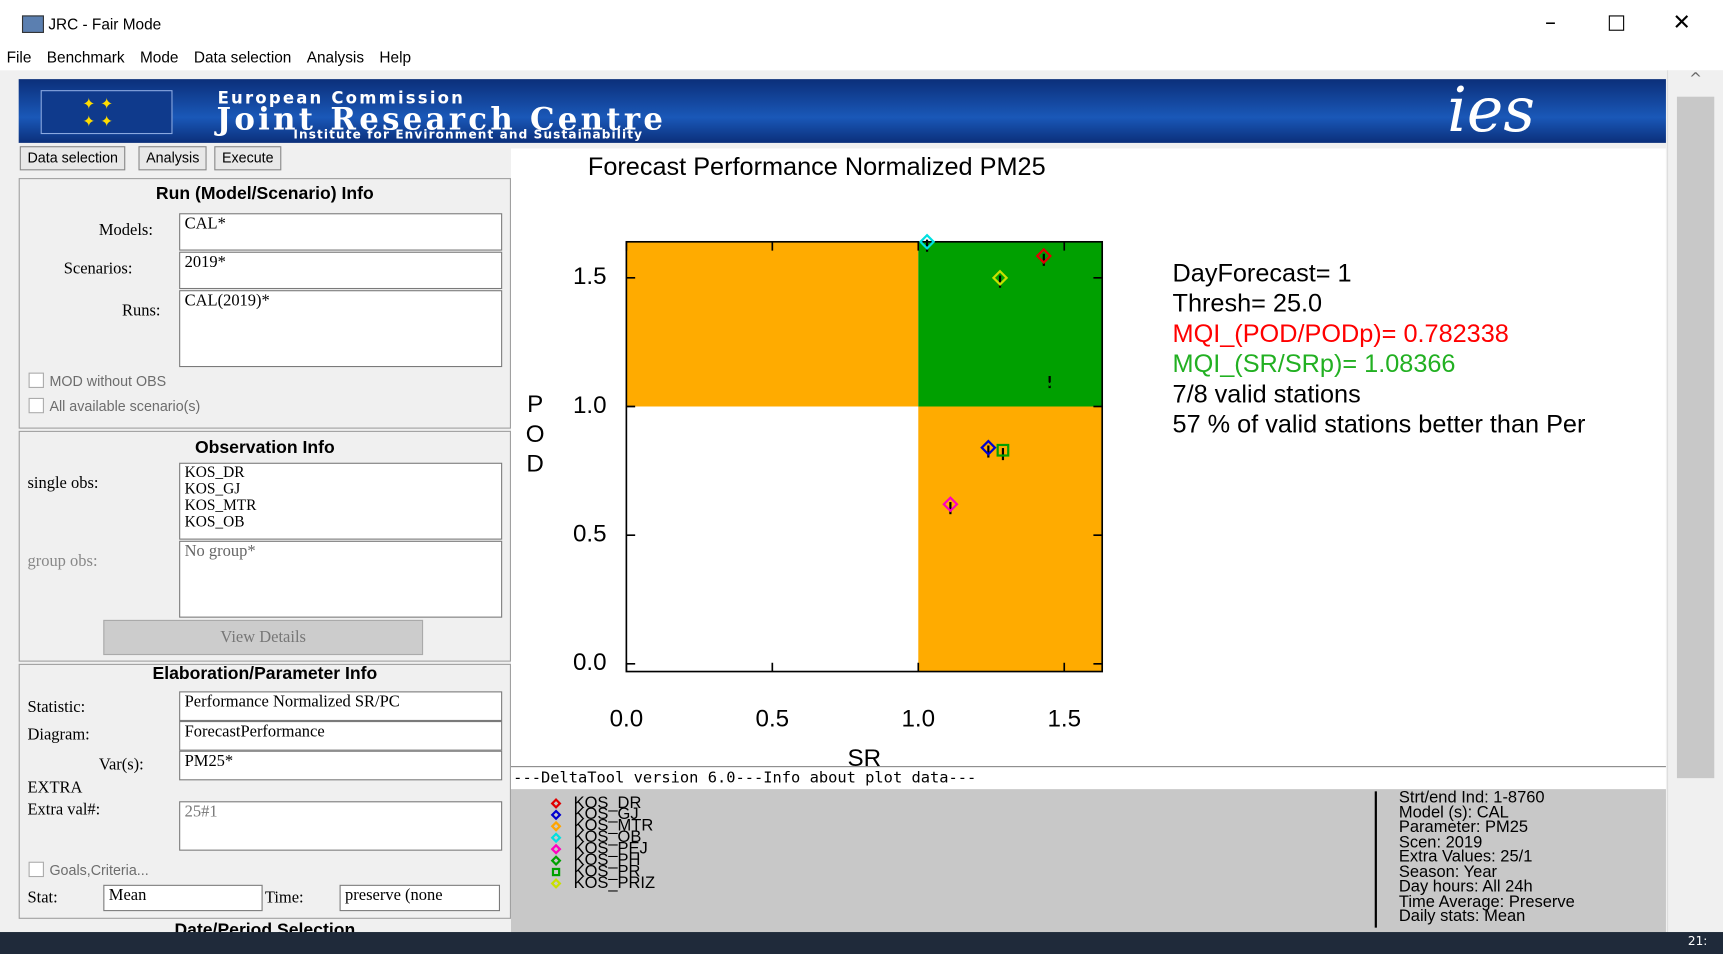 The height and width of the screenshot is (954, 1723). What do you see at coordinates (1440, 842) in the screenshot?
I see `detail-line: Scen: 2019` at bounding box center [1440, 842].